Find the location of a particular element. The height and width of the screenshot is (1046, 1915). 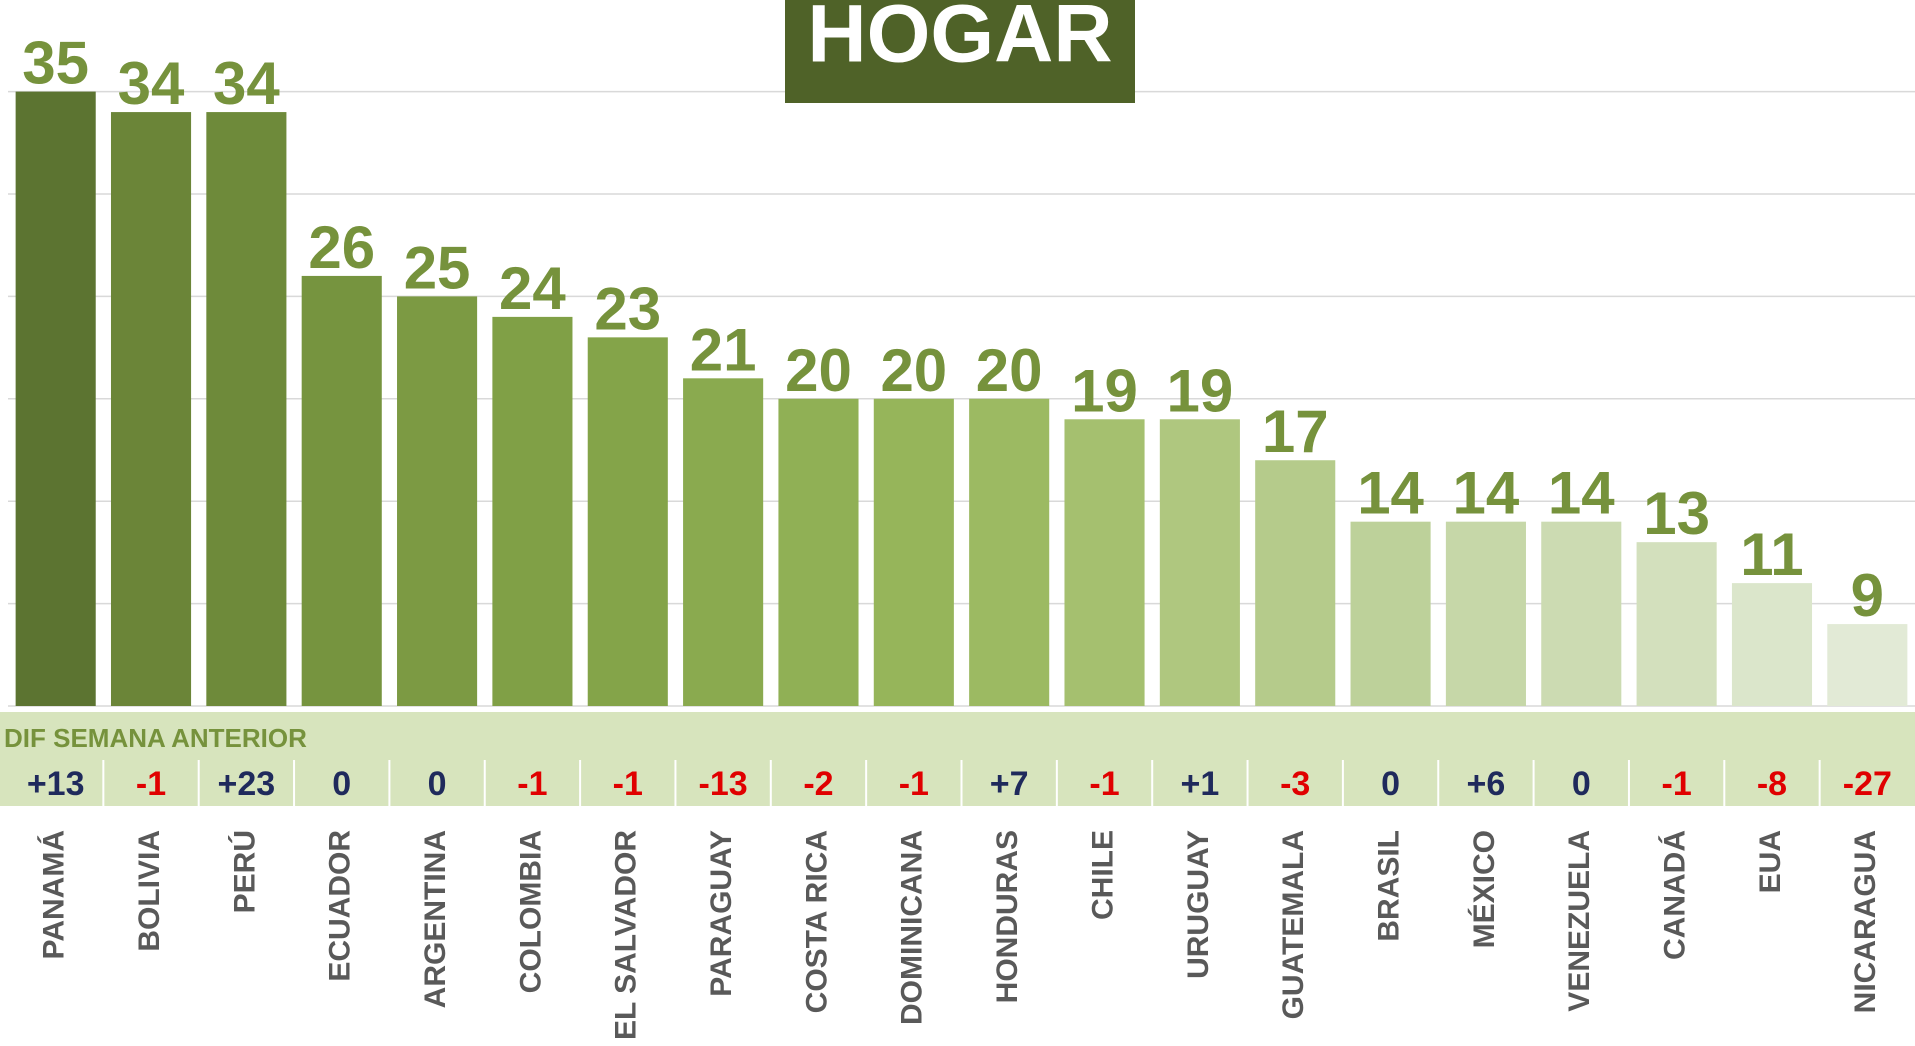

value-label: 26 is located at coordinates (341, 247).